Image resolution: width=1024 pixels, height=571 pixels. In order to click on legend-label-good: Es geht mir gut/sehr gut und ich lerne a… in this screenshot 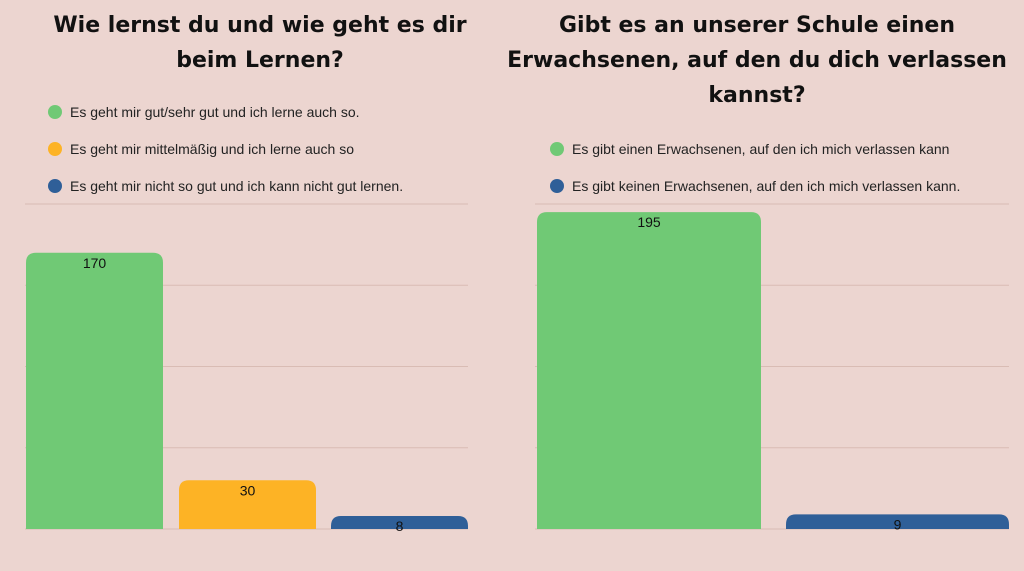, I will do `click(215, 111)`.